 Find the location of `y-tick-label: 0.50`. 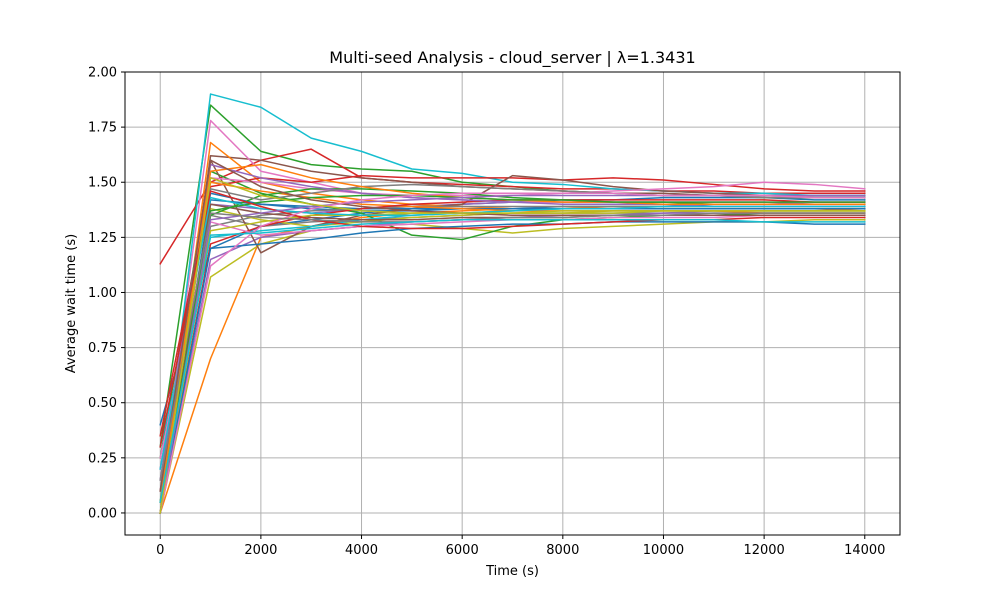

y-tick-label: 0.50 is located at coordinates (102, 403).